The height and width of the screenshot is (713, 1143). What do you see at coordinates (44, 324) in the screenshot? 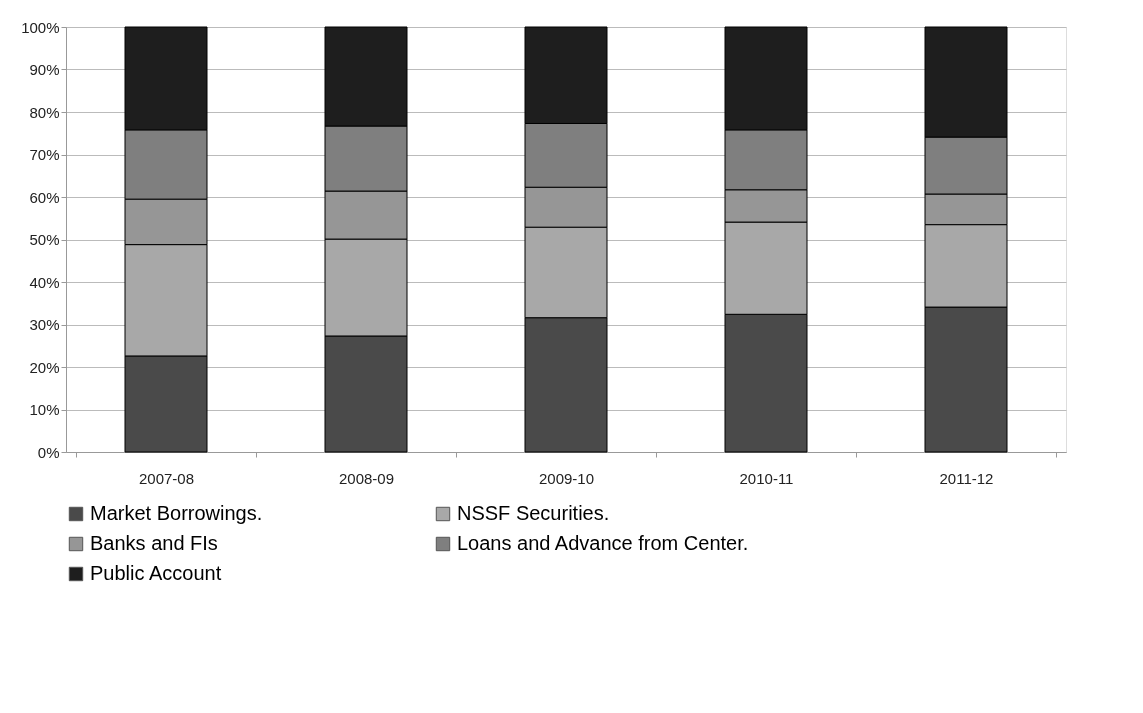
I see `y-tick-label: 30%` at bounding box center [44, 324].